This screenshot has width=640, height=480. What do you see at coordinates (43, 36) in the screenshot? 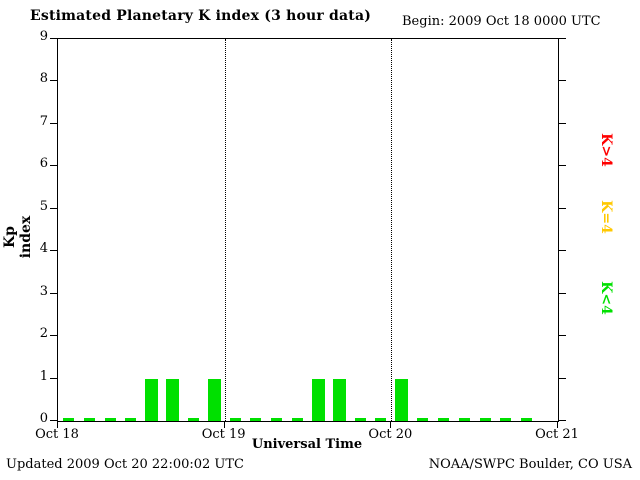
I see `y-tick-label: 9` at bounding box center [43, 36].